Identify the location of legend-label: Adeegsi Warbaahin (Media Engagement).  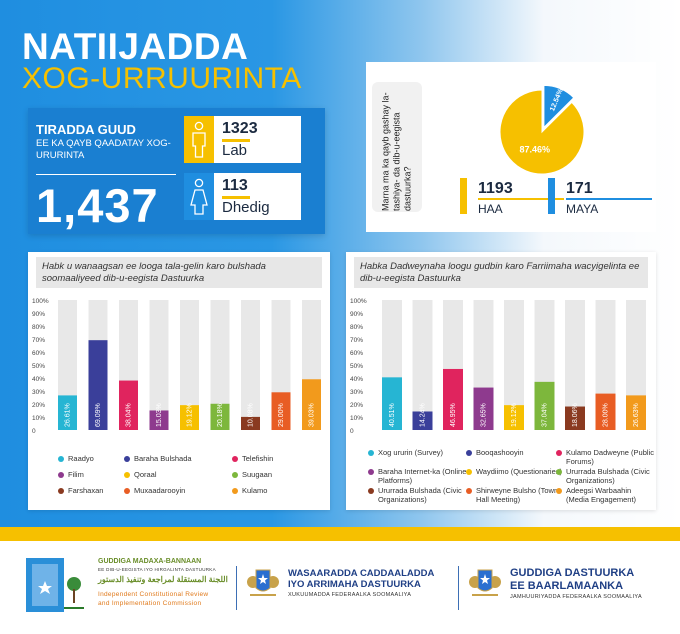
(601, 495).